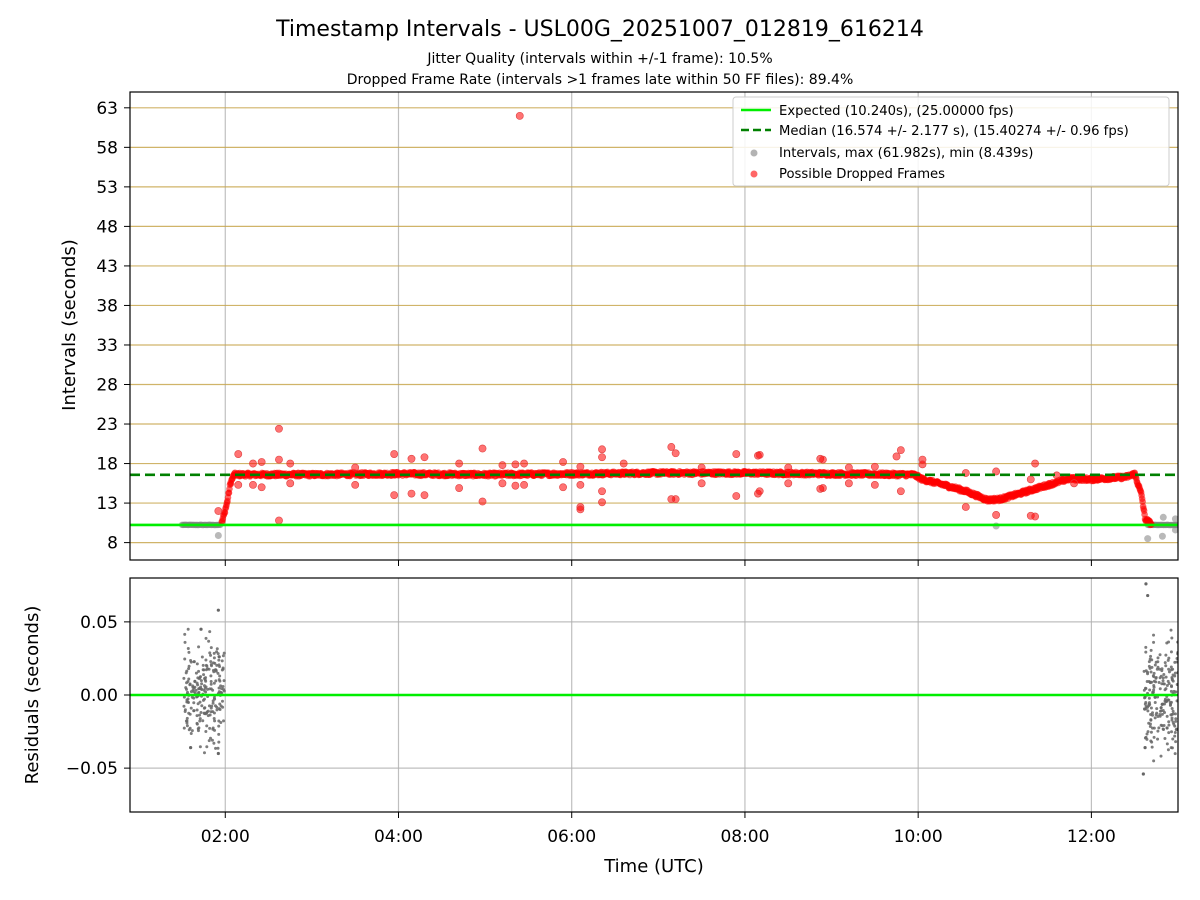  I want to click on intervals-y-tick-label: 58, so click(107, 148).